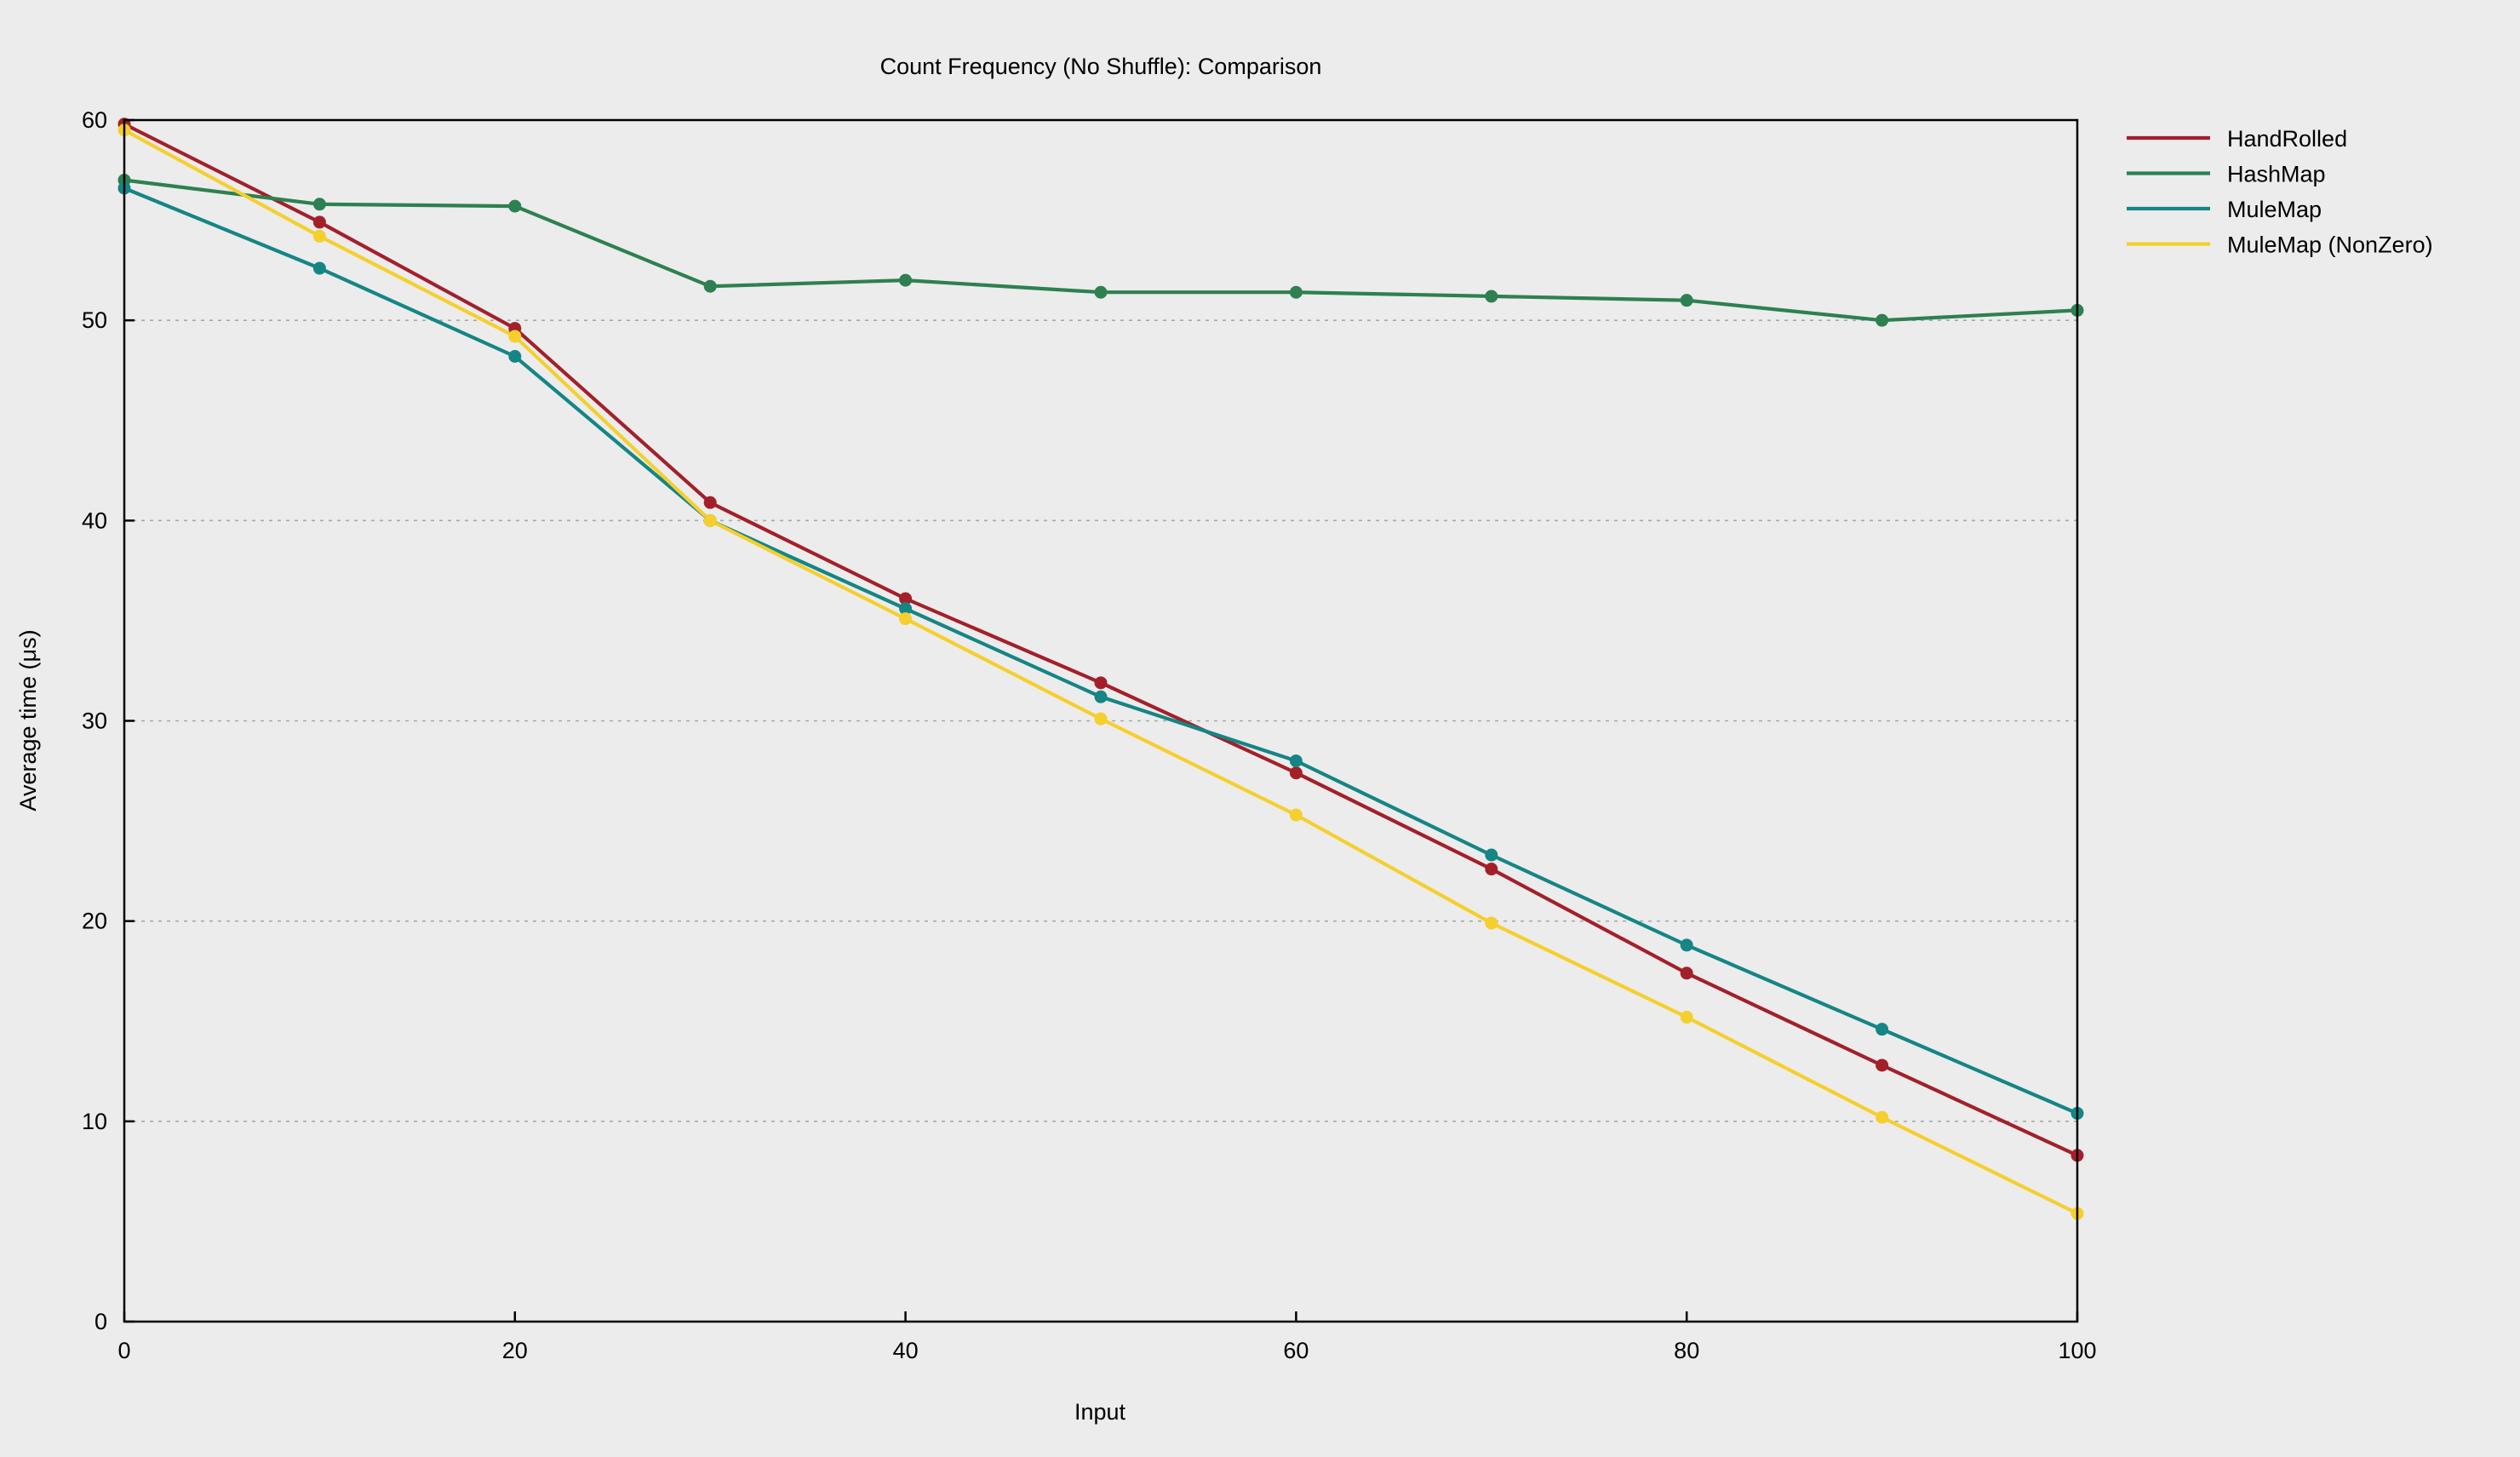  Describe the element at coordinates (1296, 1350) in the screenshot. I see `x-tick-label: 60` at that location.